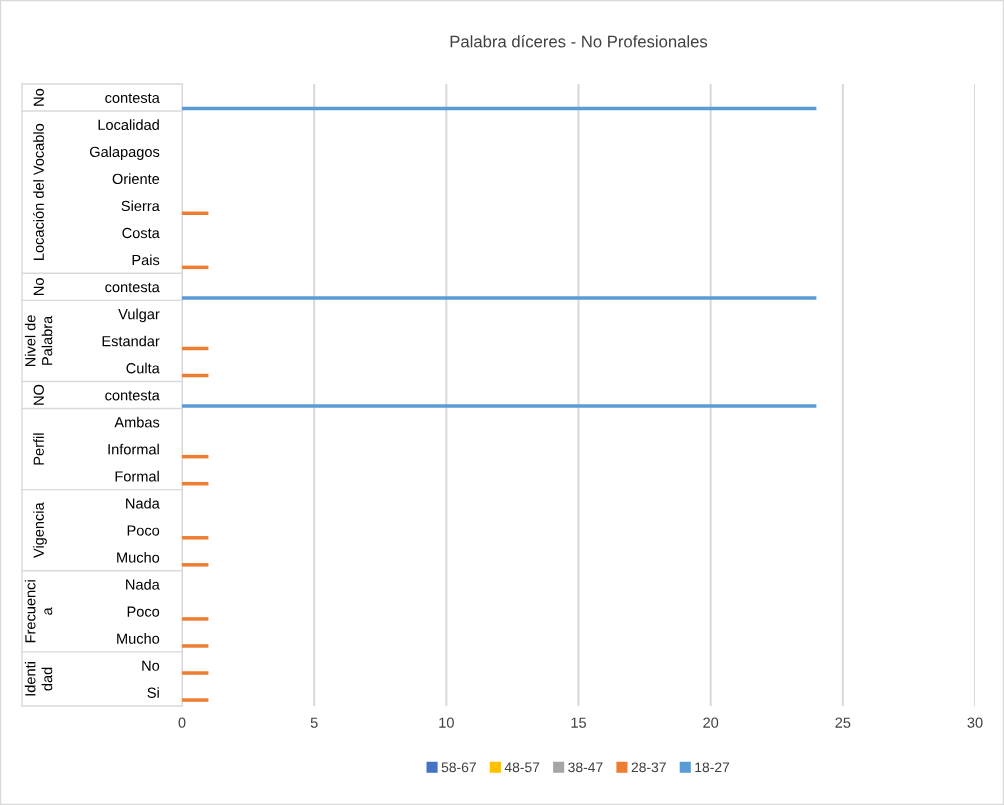  Describe the element at coordinates (38, 341) in the screenshot. I see `text: Nivel de Palabra` at that location.